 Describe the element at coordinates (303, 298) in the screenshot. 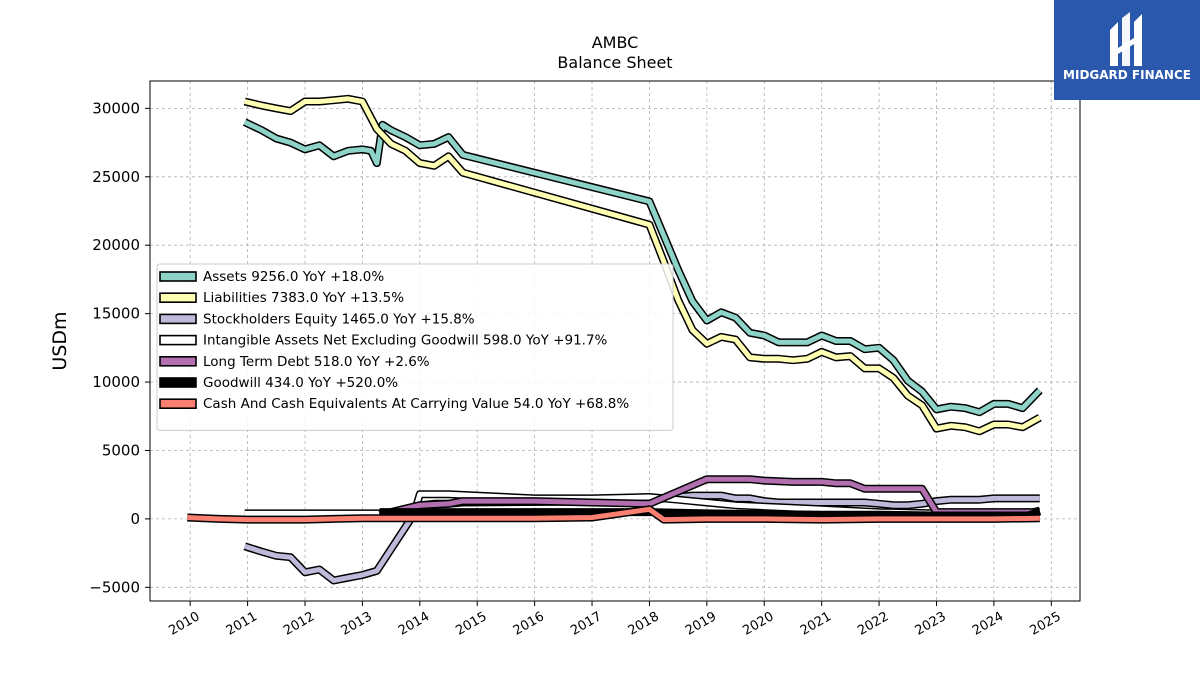

I see `legend-entry-label: Liabilities 7383.0 YoY +13.5%` at that location.